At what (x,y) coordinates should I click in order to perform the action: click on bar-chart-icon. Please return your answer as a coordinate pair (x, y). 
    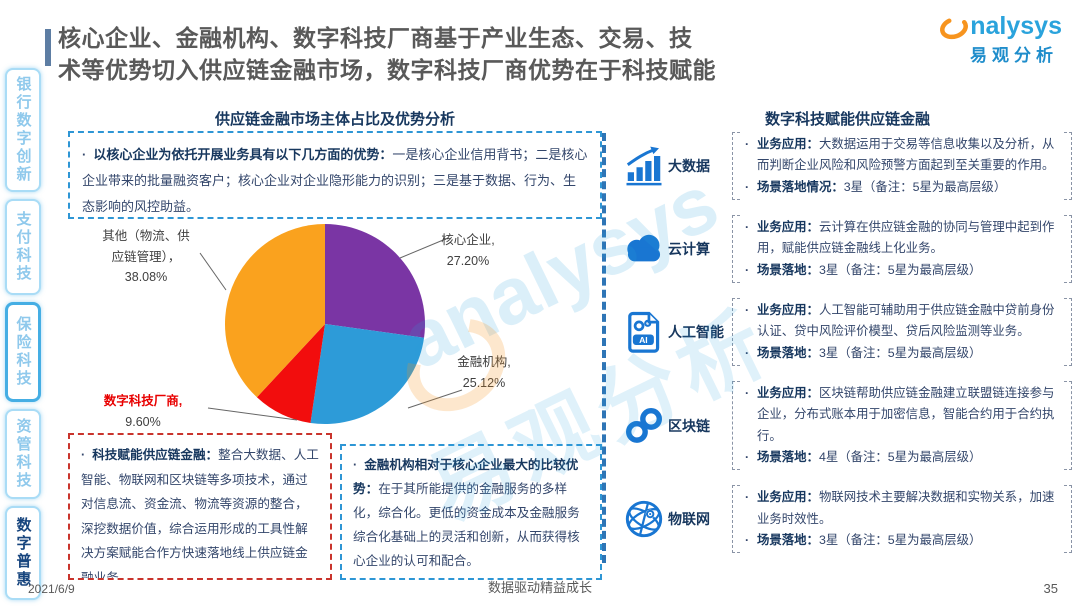
    Looking at the image, I should click on (644, 166).